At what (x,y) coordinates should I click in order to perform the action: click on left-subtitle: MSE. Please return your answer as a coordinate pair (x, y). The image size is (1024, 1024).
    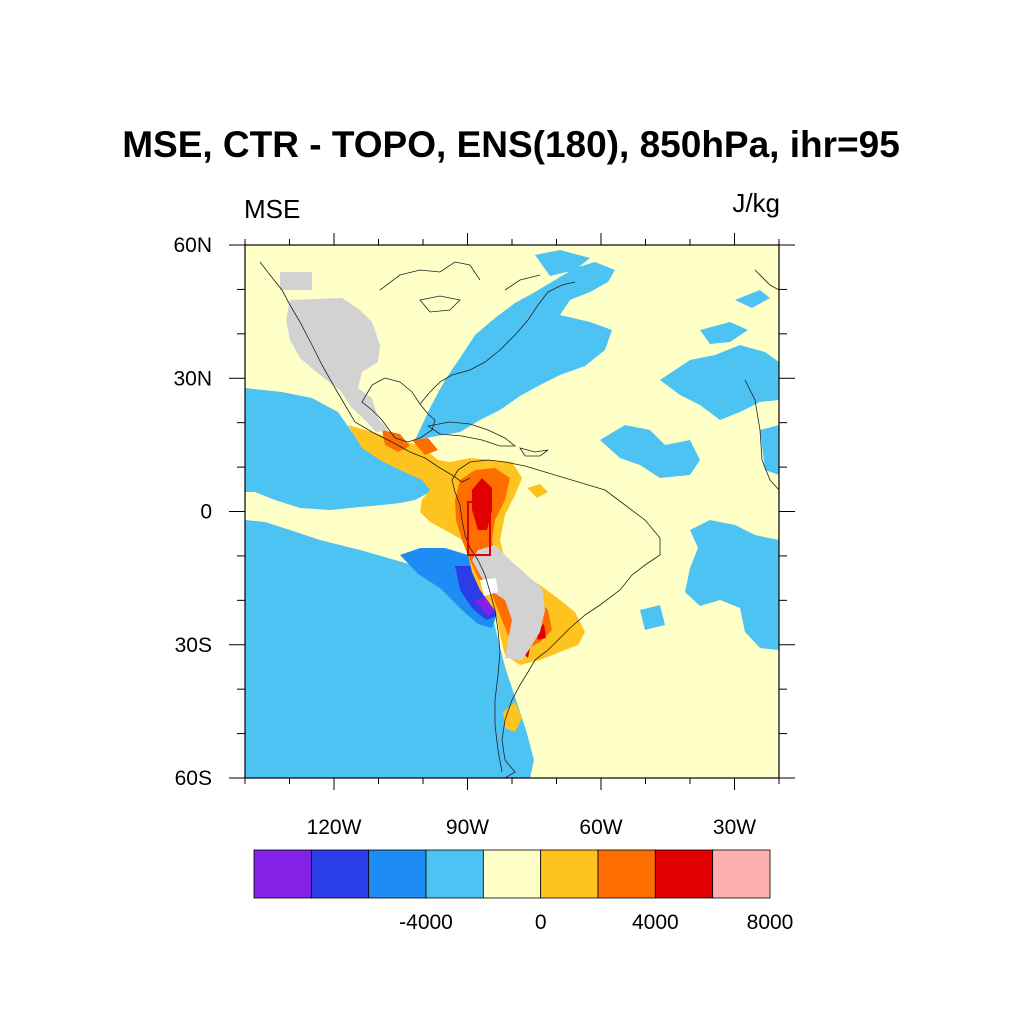
    Looking at the image, I should click on (272, 209).